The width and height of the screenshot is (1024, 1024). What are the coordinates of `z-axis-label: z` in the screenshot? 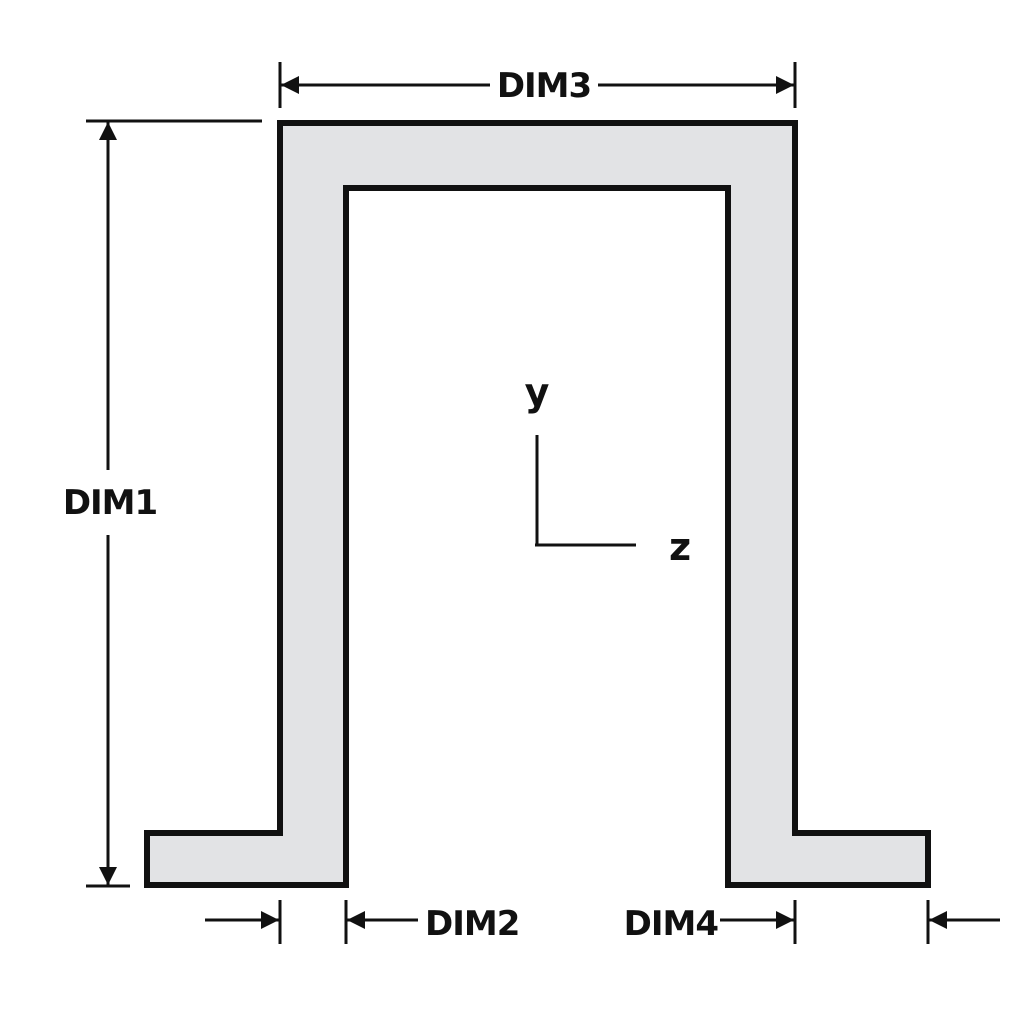 It's located at (680, 547).